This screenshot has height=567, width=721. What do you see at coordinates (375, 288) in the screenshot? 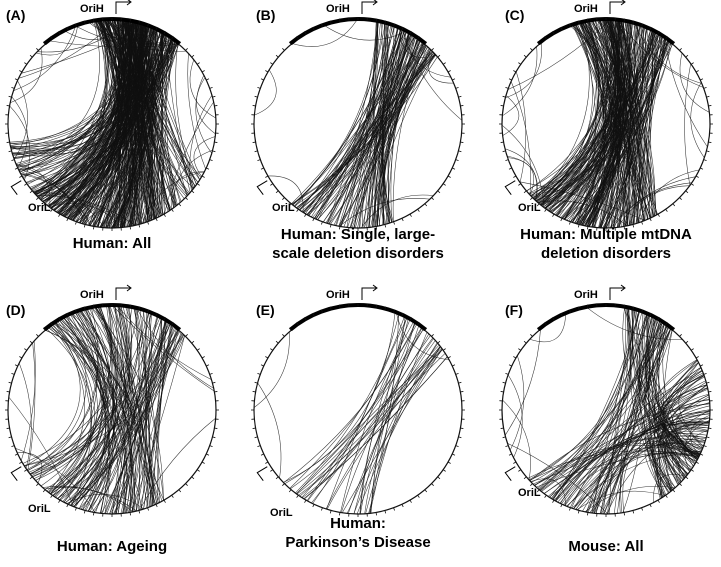
I see `orih-arrowhead` at bounding box center [375, 288].